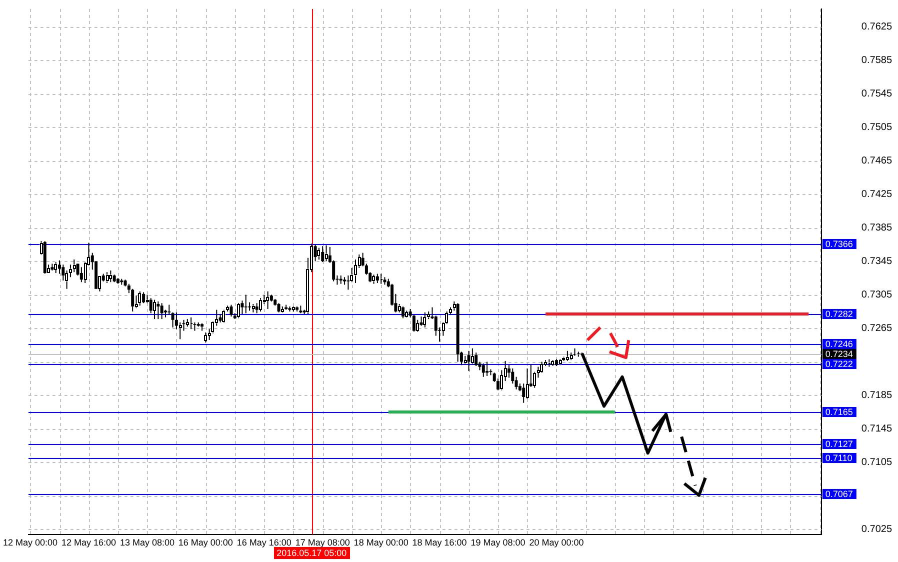 The image size is (898, 562). Describe the element at coordinates (839, 243) in the screenshot. I see `ref-line-label: 0.7366` at that location.